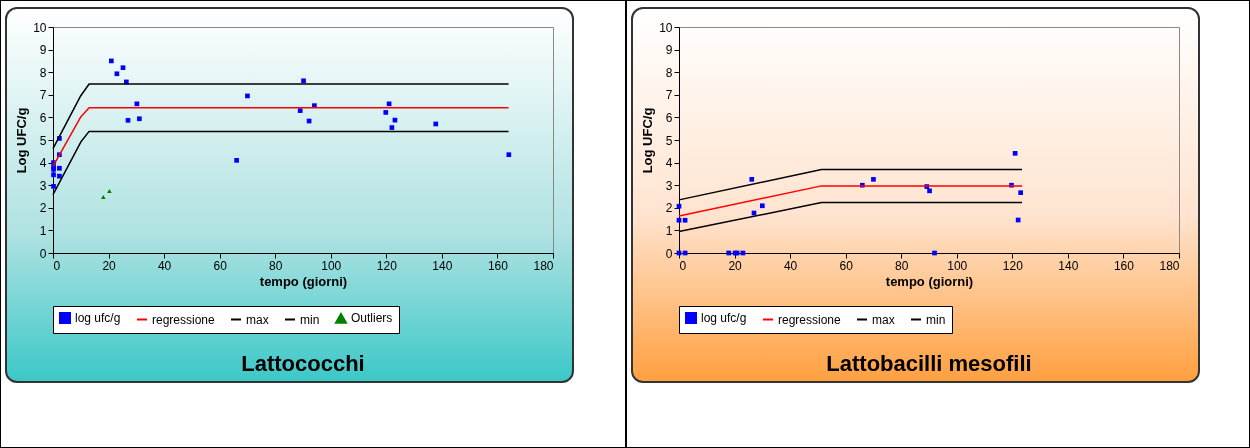  Describe the element at coordinates (303, 363) in the screenshot. I see `text: Lattococchi` at that location.